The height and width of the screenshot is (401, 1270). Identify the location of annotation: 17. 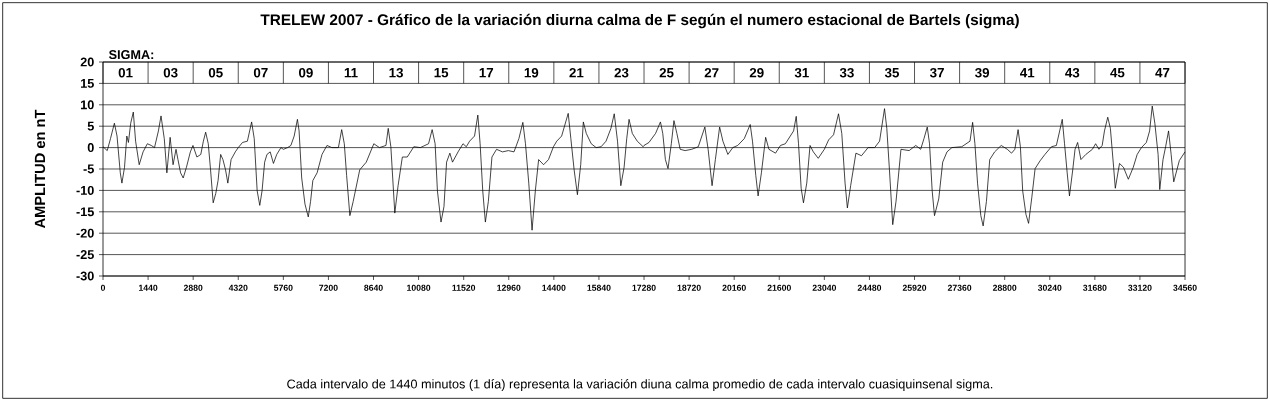
(486, 73).